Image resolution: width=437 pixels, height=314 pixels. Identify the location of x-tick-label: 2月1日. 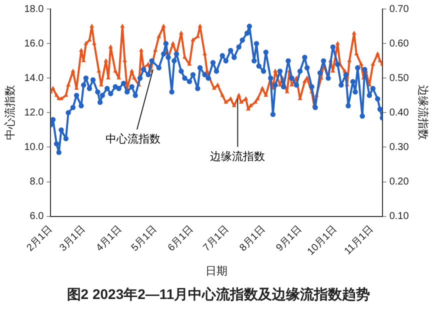
(39, 239).